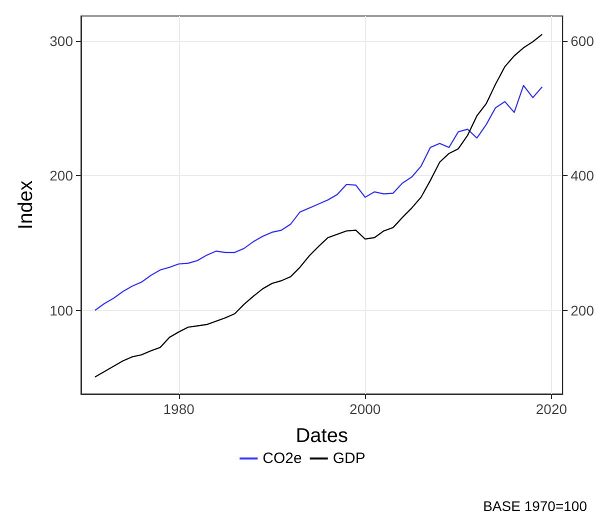 The height and width of the screenshot is (529, 605). What do you see at coordinates (26, 205) in the screenshot?
I see `y-axis-title: Index` at bounding box center [26, 205].